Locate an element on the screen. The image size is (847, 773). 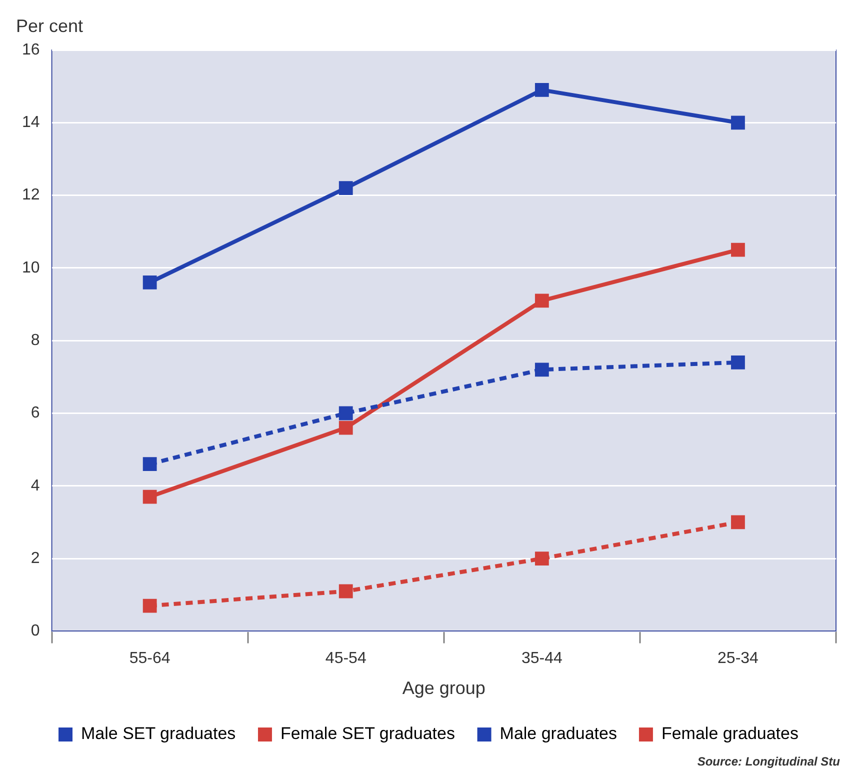
y-tick-label: 8 is located at coordinates (35, 341).